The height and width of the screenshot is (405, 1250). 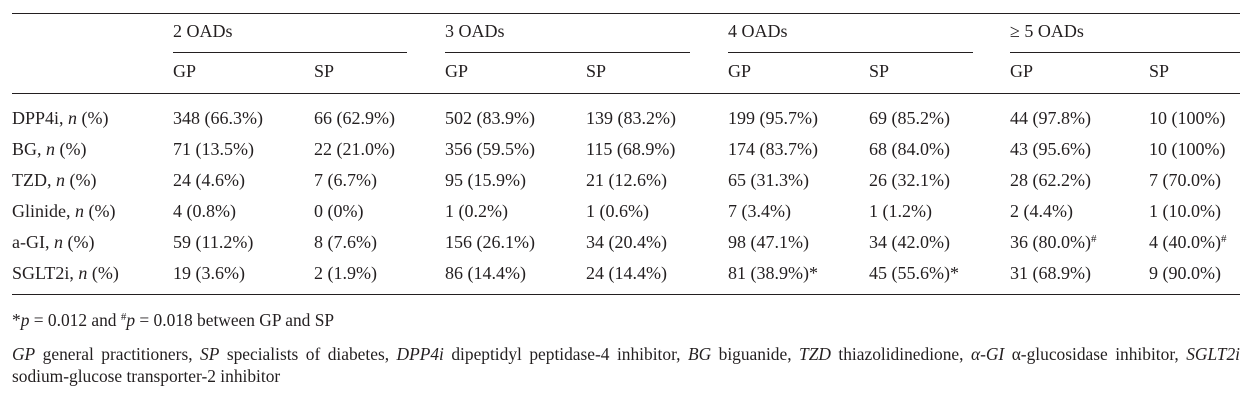 What do you see at coordinates (354, 149) in the screenshot?
I see `table-cell: 22 (21.0%)` at bounding box center [354, 149].